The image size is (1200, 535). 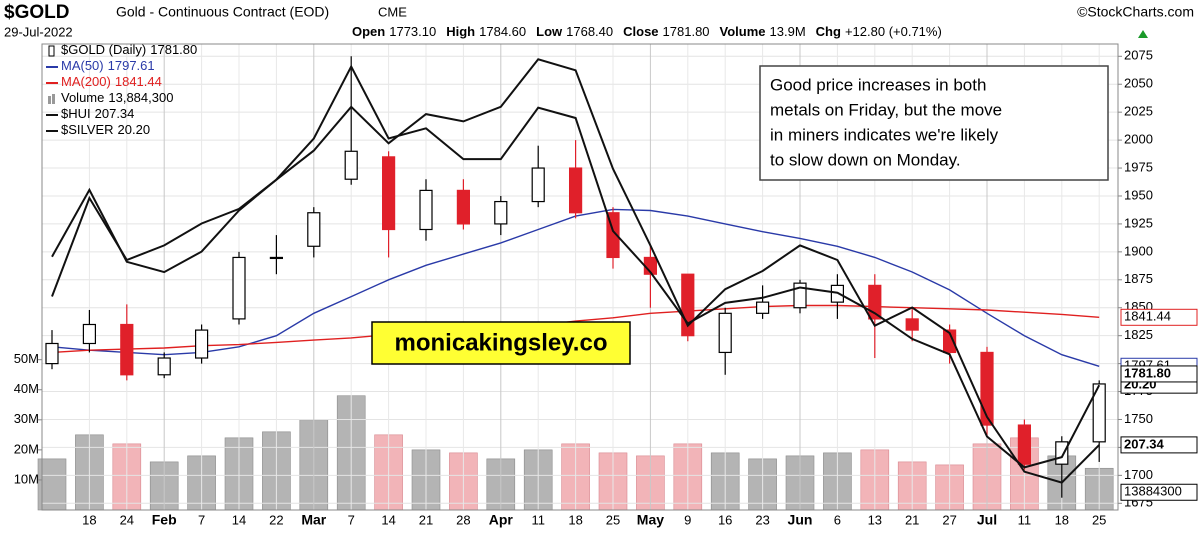 I want to click on quote-label: Close, so click(x=640, y=31).